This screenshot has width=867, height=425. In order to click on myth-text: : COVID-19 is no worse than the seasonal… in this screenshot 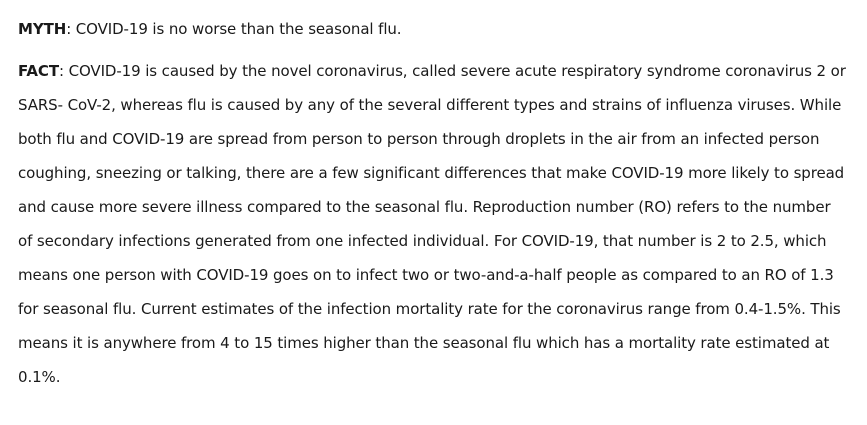, I will do `click(234, 29)`.